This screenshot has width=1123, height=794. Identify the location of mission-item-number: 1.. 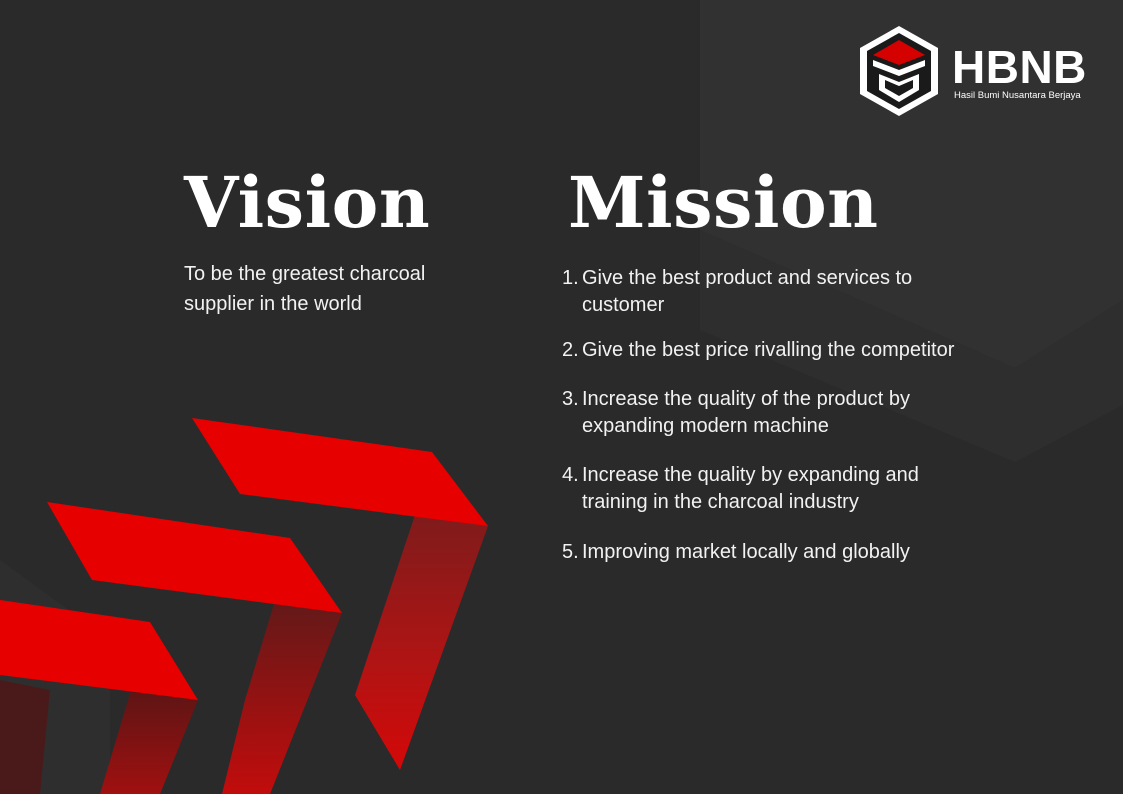
(570, 278).